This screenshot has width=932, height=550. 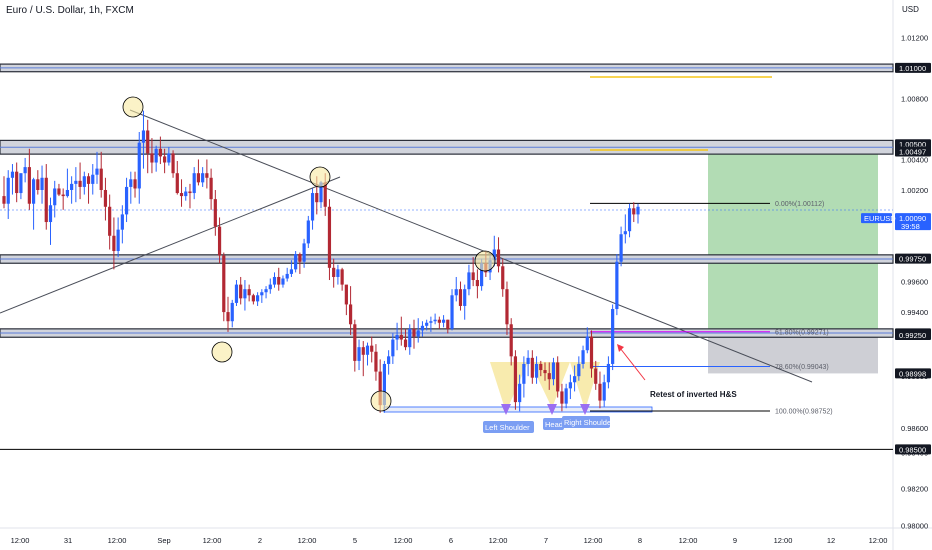 I want to click on y-tick-3: 1.00200, so click(x=914, y=190).